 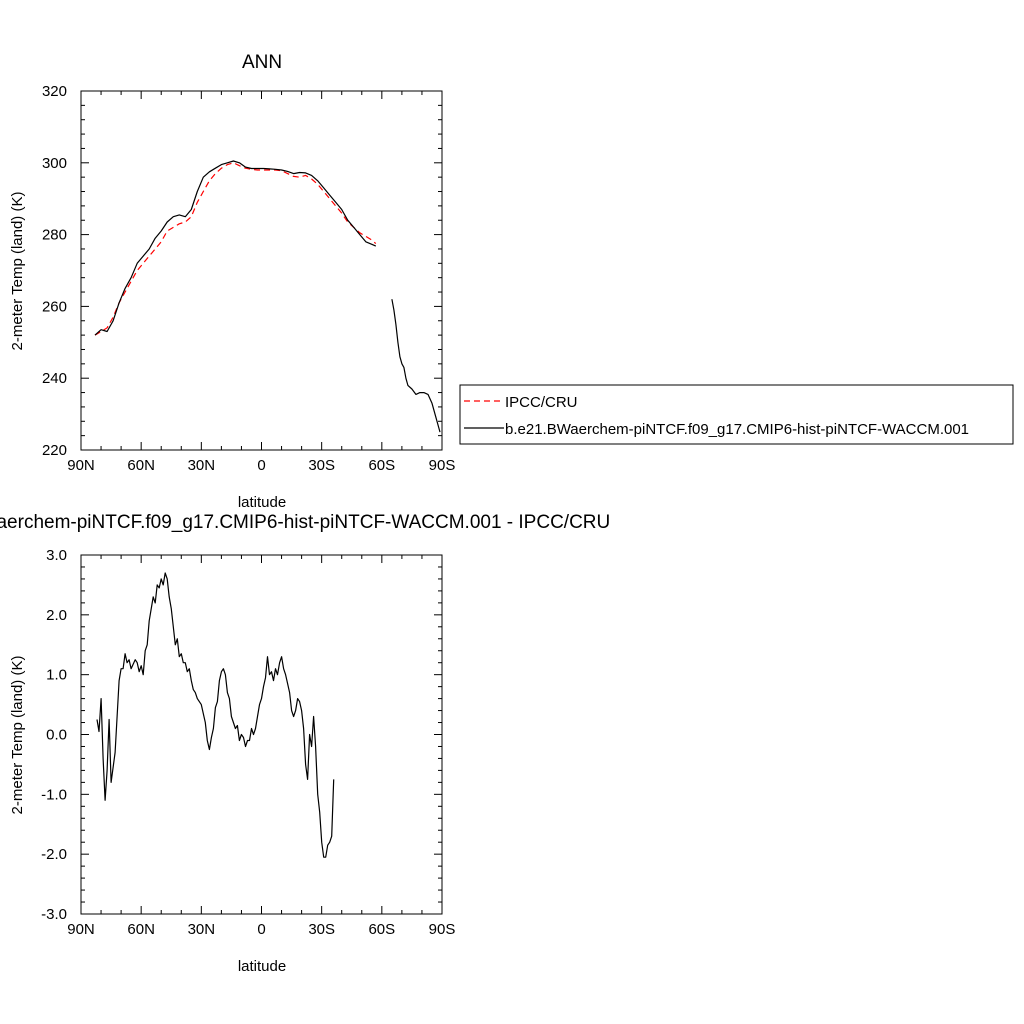 What do you see at coordinates (321, 465) in the screenshot?
I see `top-x-tick-label: 30S` at bounding box center [321, 465].